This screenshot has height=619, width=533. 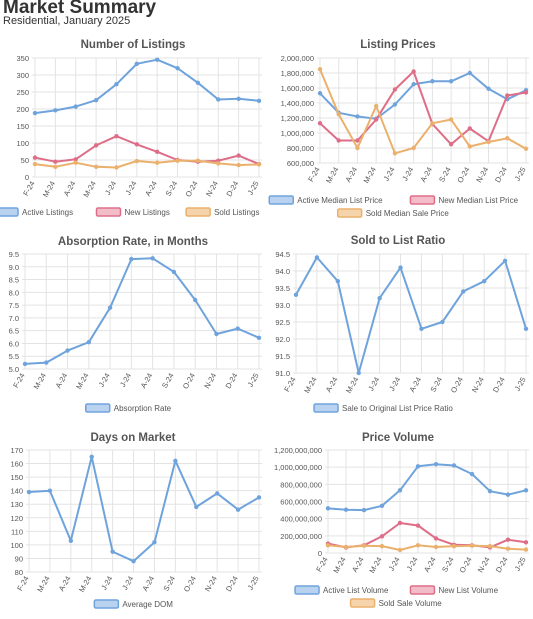 What do you see at coordinates (14, 331) in the screenshot?
I see `y-tick-label: 6.5` at bounding box center [14, 331].